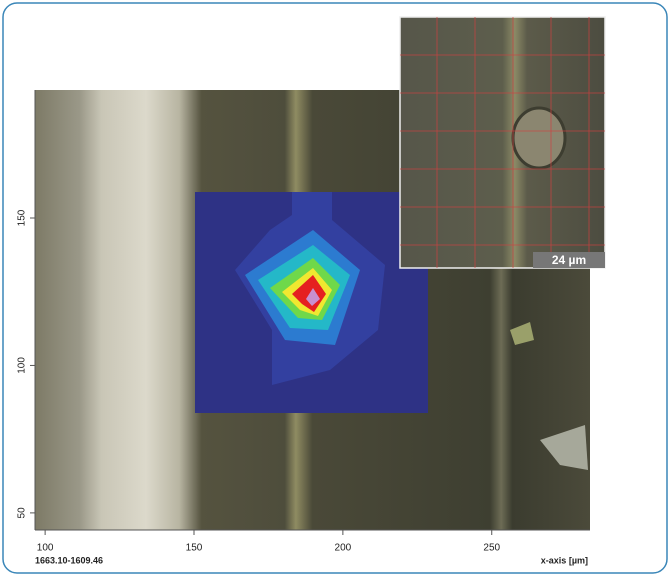  Describe the element at coordinates (22, 217) in the screenshot. I see `y-tick-label: 150` at that location.